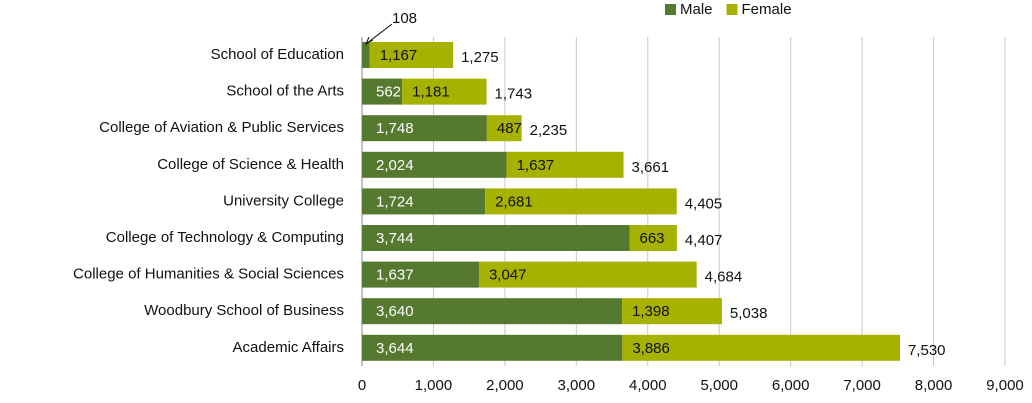  What do you see at coordinates (862, 385) in the screenshot?
I see `x-tick-label: 7,000` at bounding box center [862, 385].